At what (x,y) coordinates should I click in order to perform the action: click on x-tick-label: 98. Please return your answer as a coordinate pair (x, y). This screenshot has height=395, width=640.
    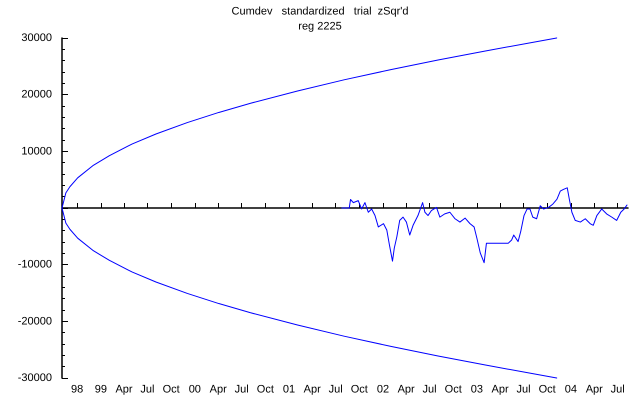
    Looking at the image, I should click on (77, 389).